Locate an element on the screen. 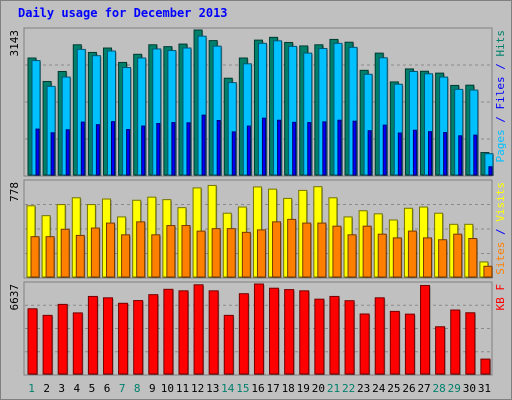 Image resolution: width=512 pixels, height=400 pixels. x-tick-label-day-25: 25 is located at coordinates (393, 388).